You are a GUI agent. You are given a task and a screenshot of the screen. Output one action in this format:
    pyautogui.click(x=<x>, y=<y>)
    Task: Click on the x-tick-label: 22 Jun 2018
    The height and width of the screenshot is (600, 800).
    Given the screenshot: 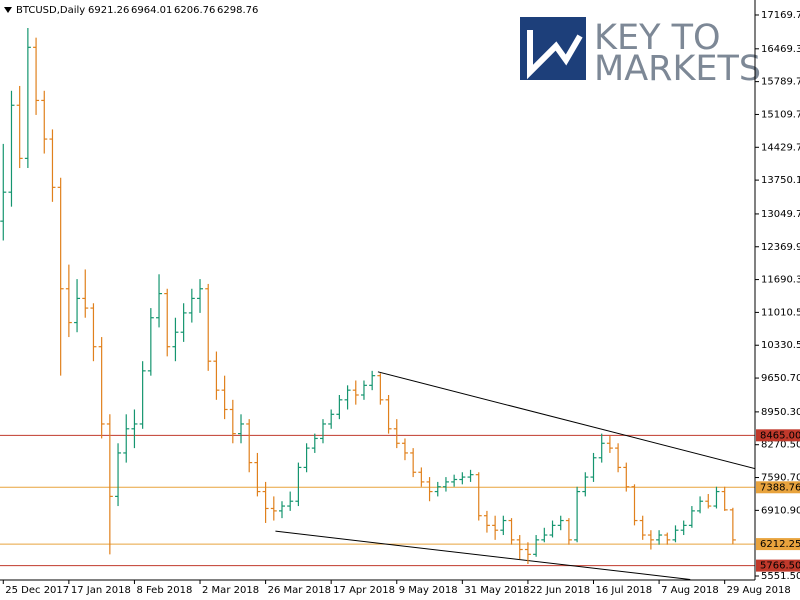 What is the action you would take?
    pyautogui.click(x=560, y=590)
    